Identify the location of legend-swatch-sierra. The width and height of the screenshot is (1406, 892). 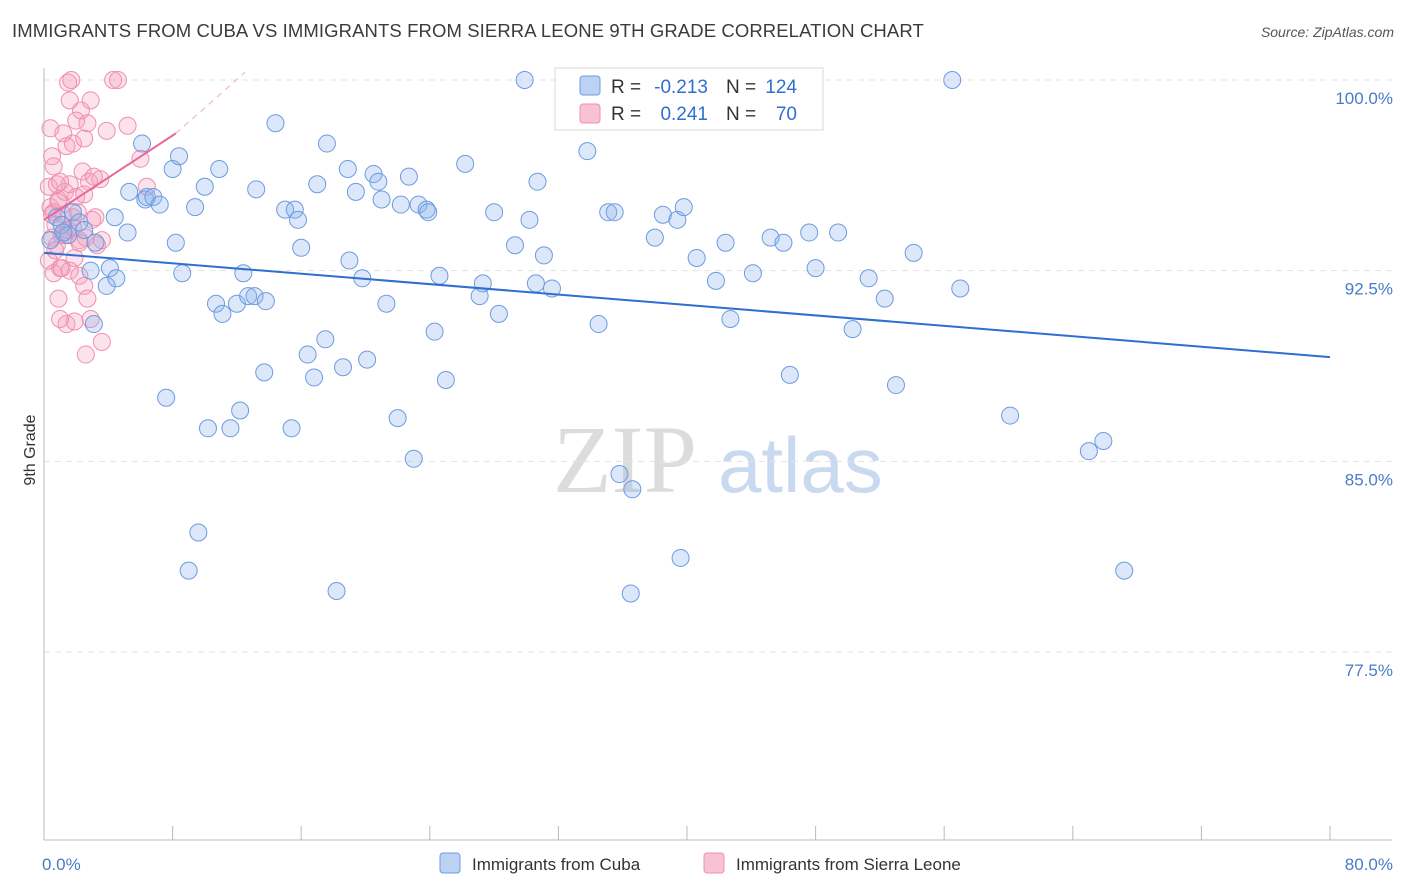
(590, 113).